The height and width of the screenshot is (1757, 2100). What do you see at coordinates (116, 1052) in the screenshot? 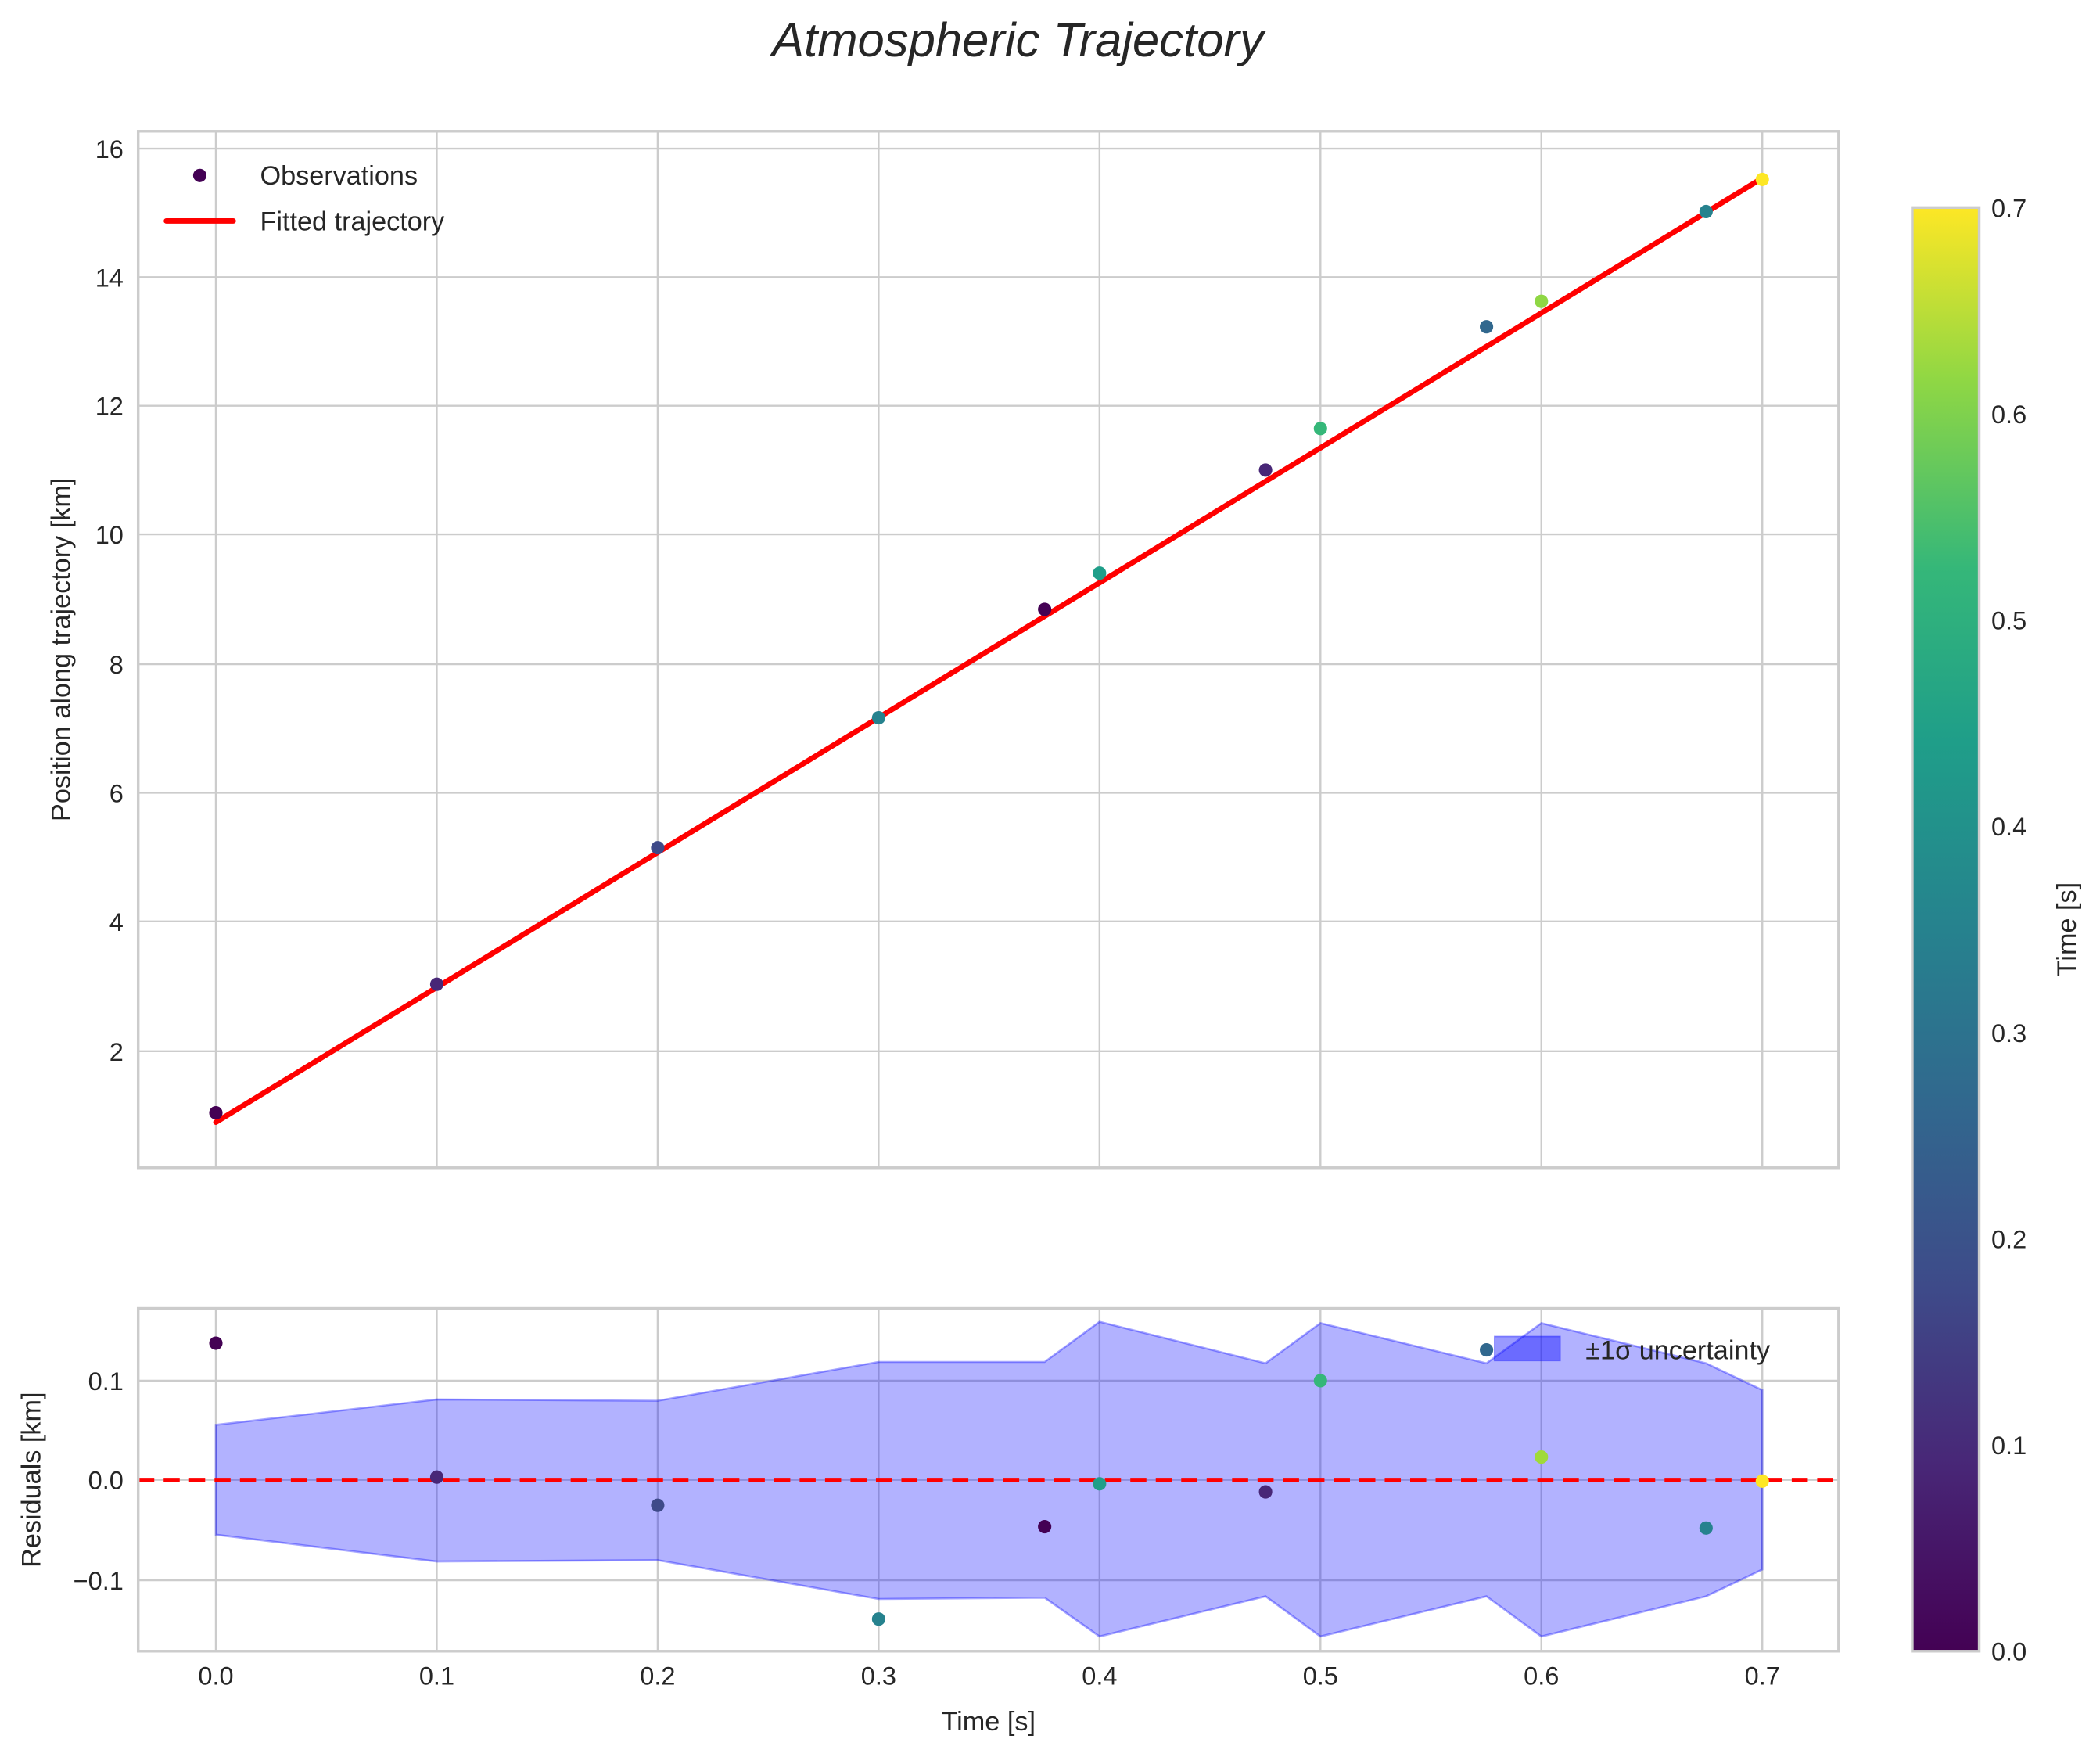
I see `svg-text: 2` at bounding box center [116, 1052].